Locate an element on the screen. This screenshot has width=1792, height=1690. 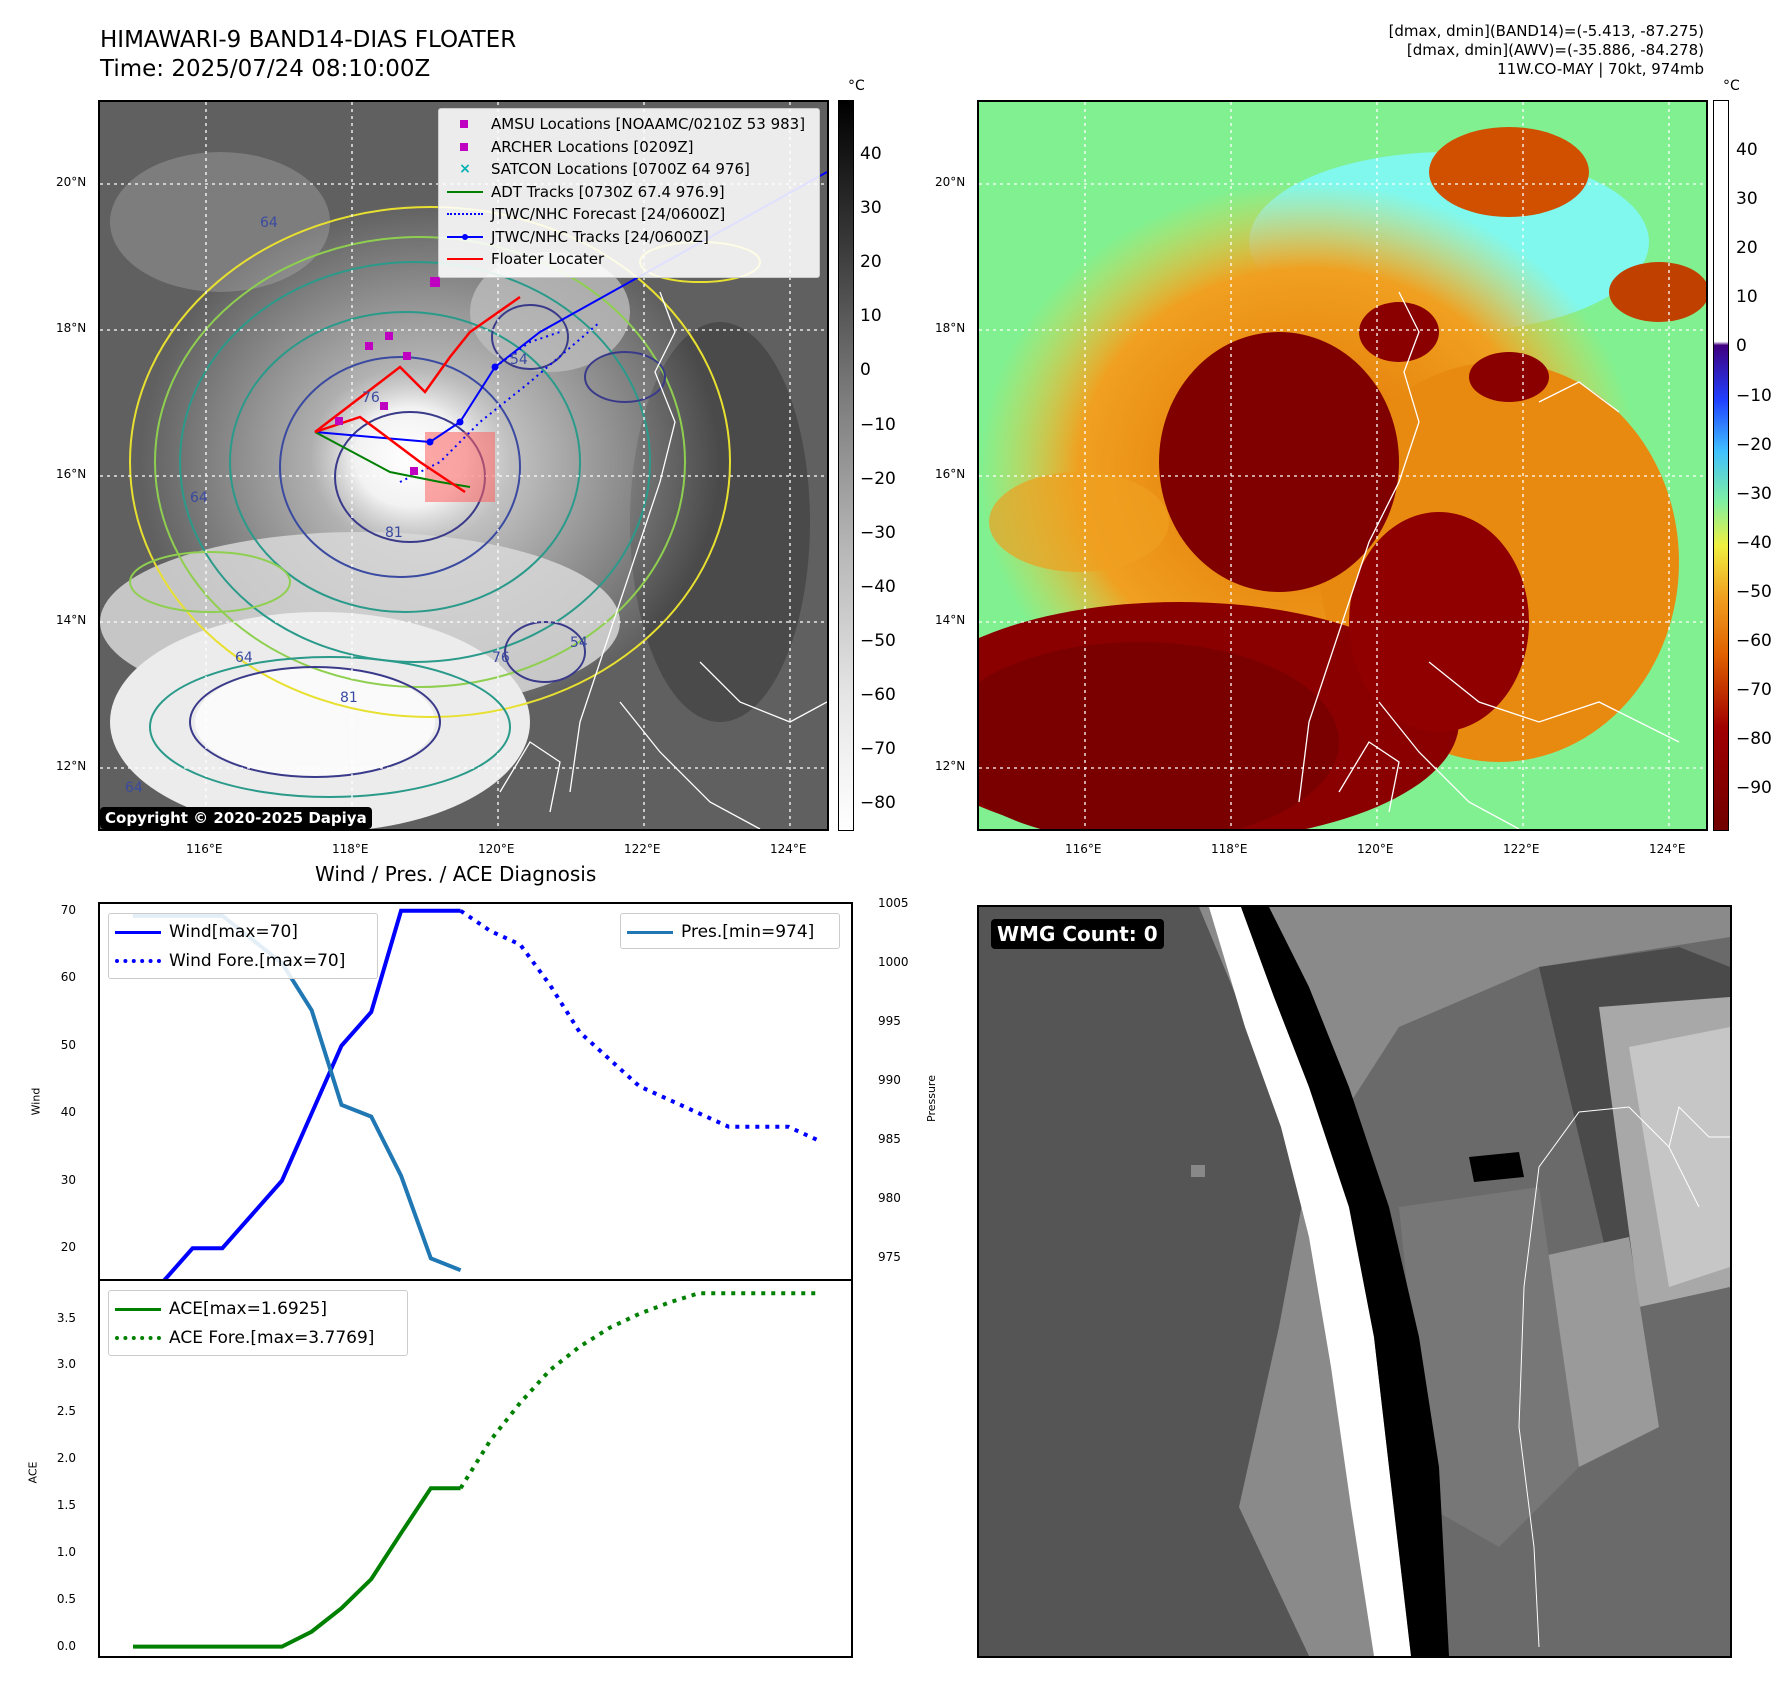
diagnosis-title: Wind / Pres. / ACE Diagnosis is located at coordinates (456, 874).